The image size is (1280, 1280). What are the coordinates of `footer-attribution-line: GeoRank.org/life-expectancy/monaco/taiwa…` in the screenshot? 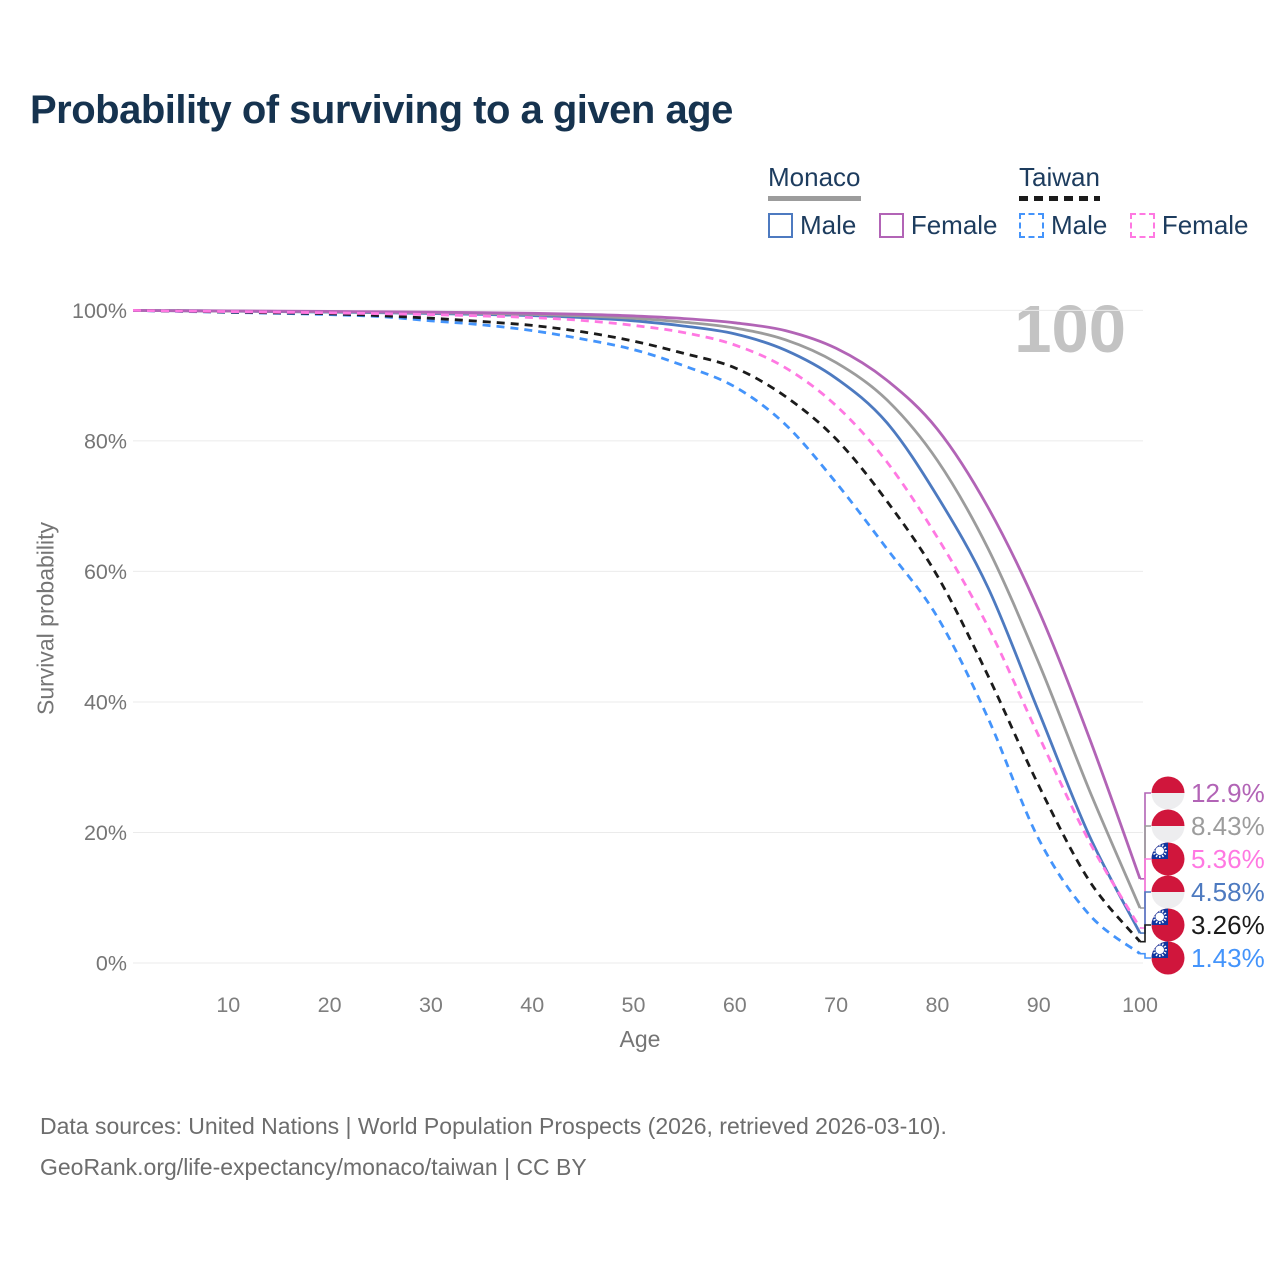 It's located at (313, 1167).